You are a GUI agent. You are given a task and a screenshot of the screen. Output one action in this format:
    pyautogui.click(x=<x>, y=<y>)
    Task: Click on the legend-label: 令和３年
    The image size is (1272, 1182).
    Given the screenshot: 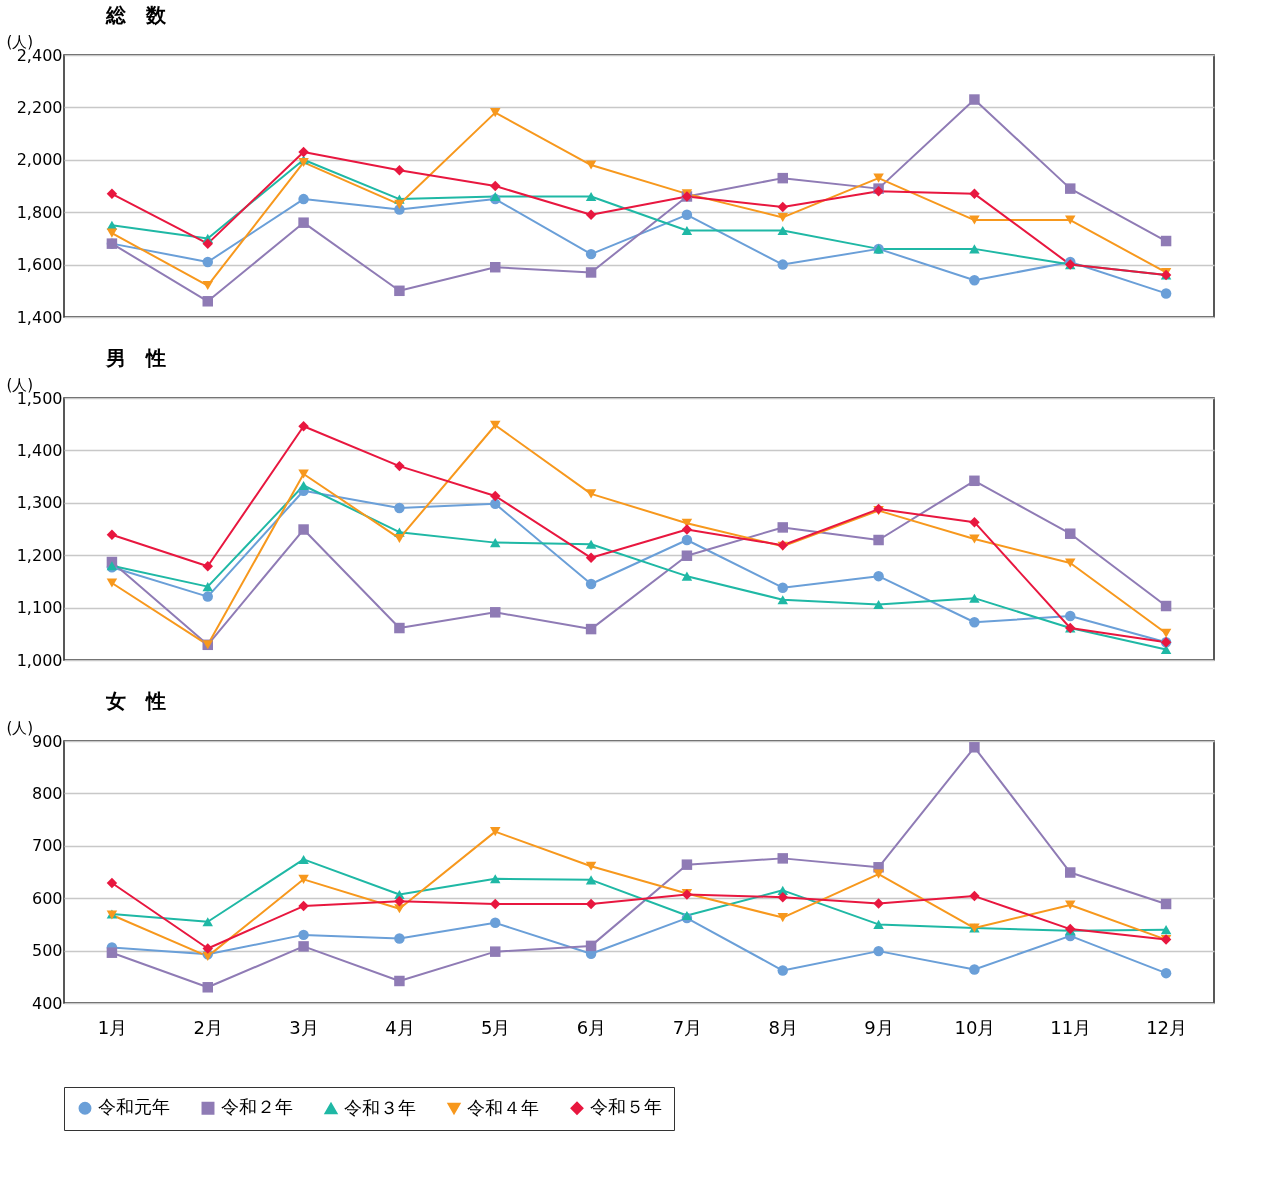 What is the action you would take?
    pyautogui.click(x=380, y=1107)
    